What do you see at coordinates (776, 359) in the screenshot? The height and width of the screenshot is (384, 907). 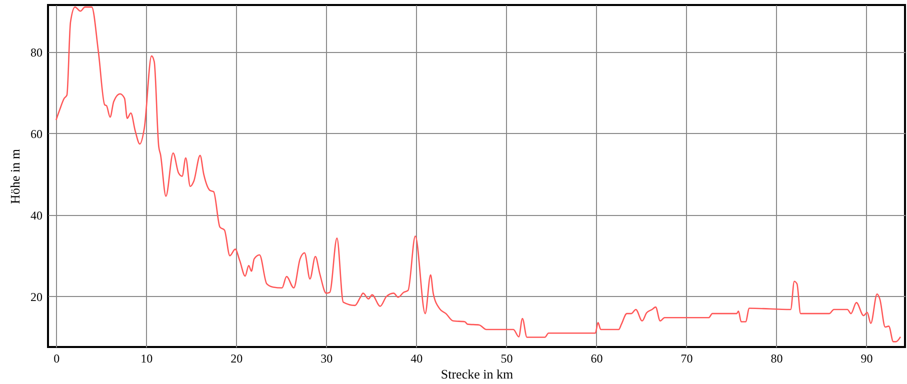 I see `x-tick-label: 80` at bounding box center [776, 359].